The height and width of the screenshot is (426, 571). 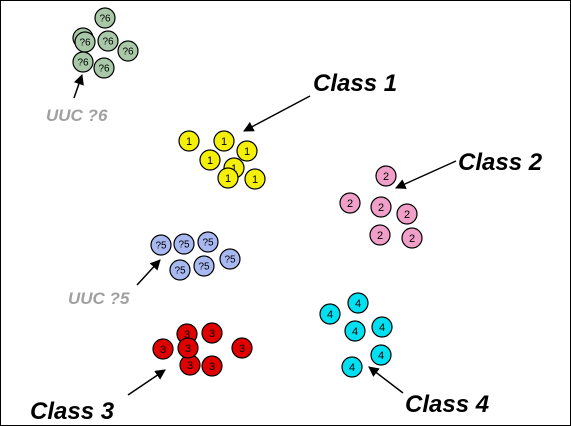 What do you see at coordinates (355, 83) in the screenshot?
I see `class1-label: Class 1` at bounding box center [355, 83].